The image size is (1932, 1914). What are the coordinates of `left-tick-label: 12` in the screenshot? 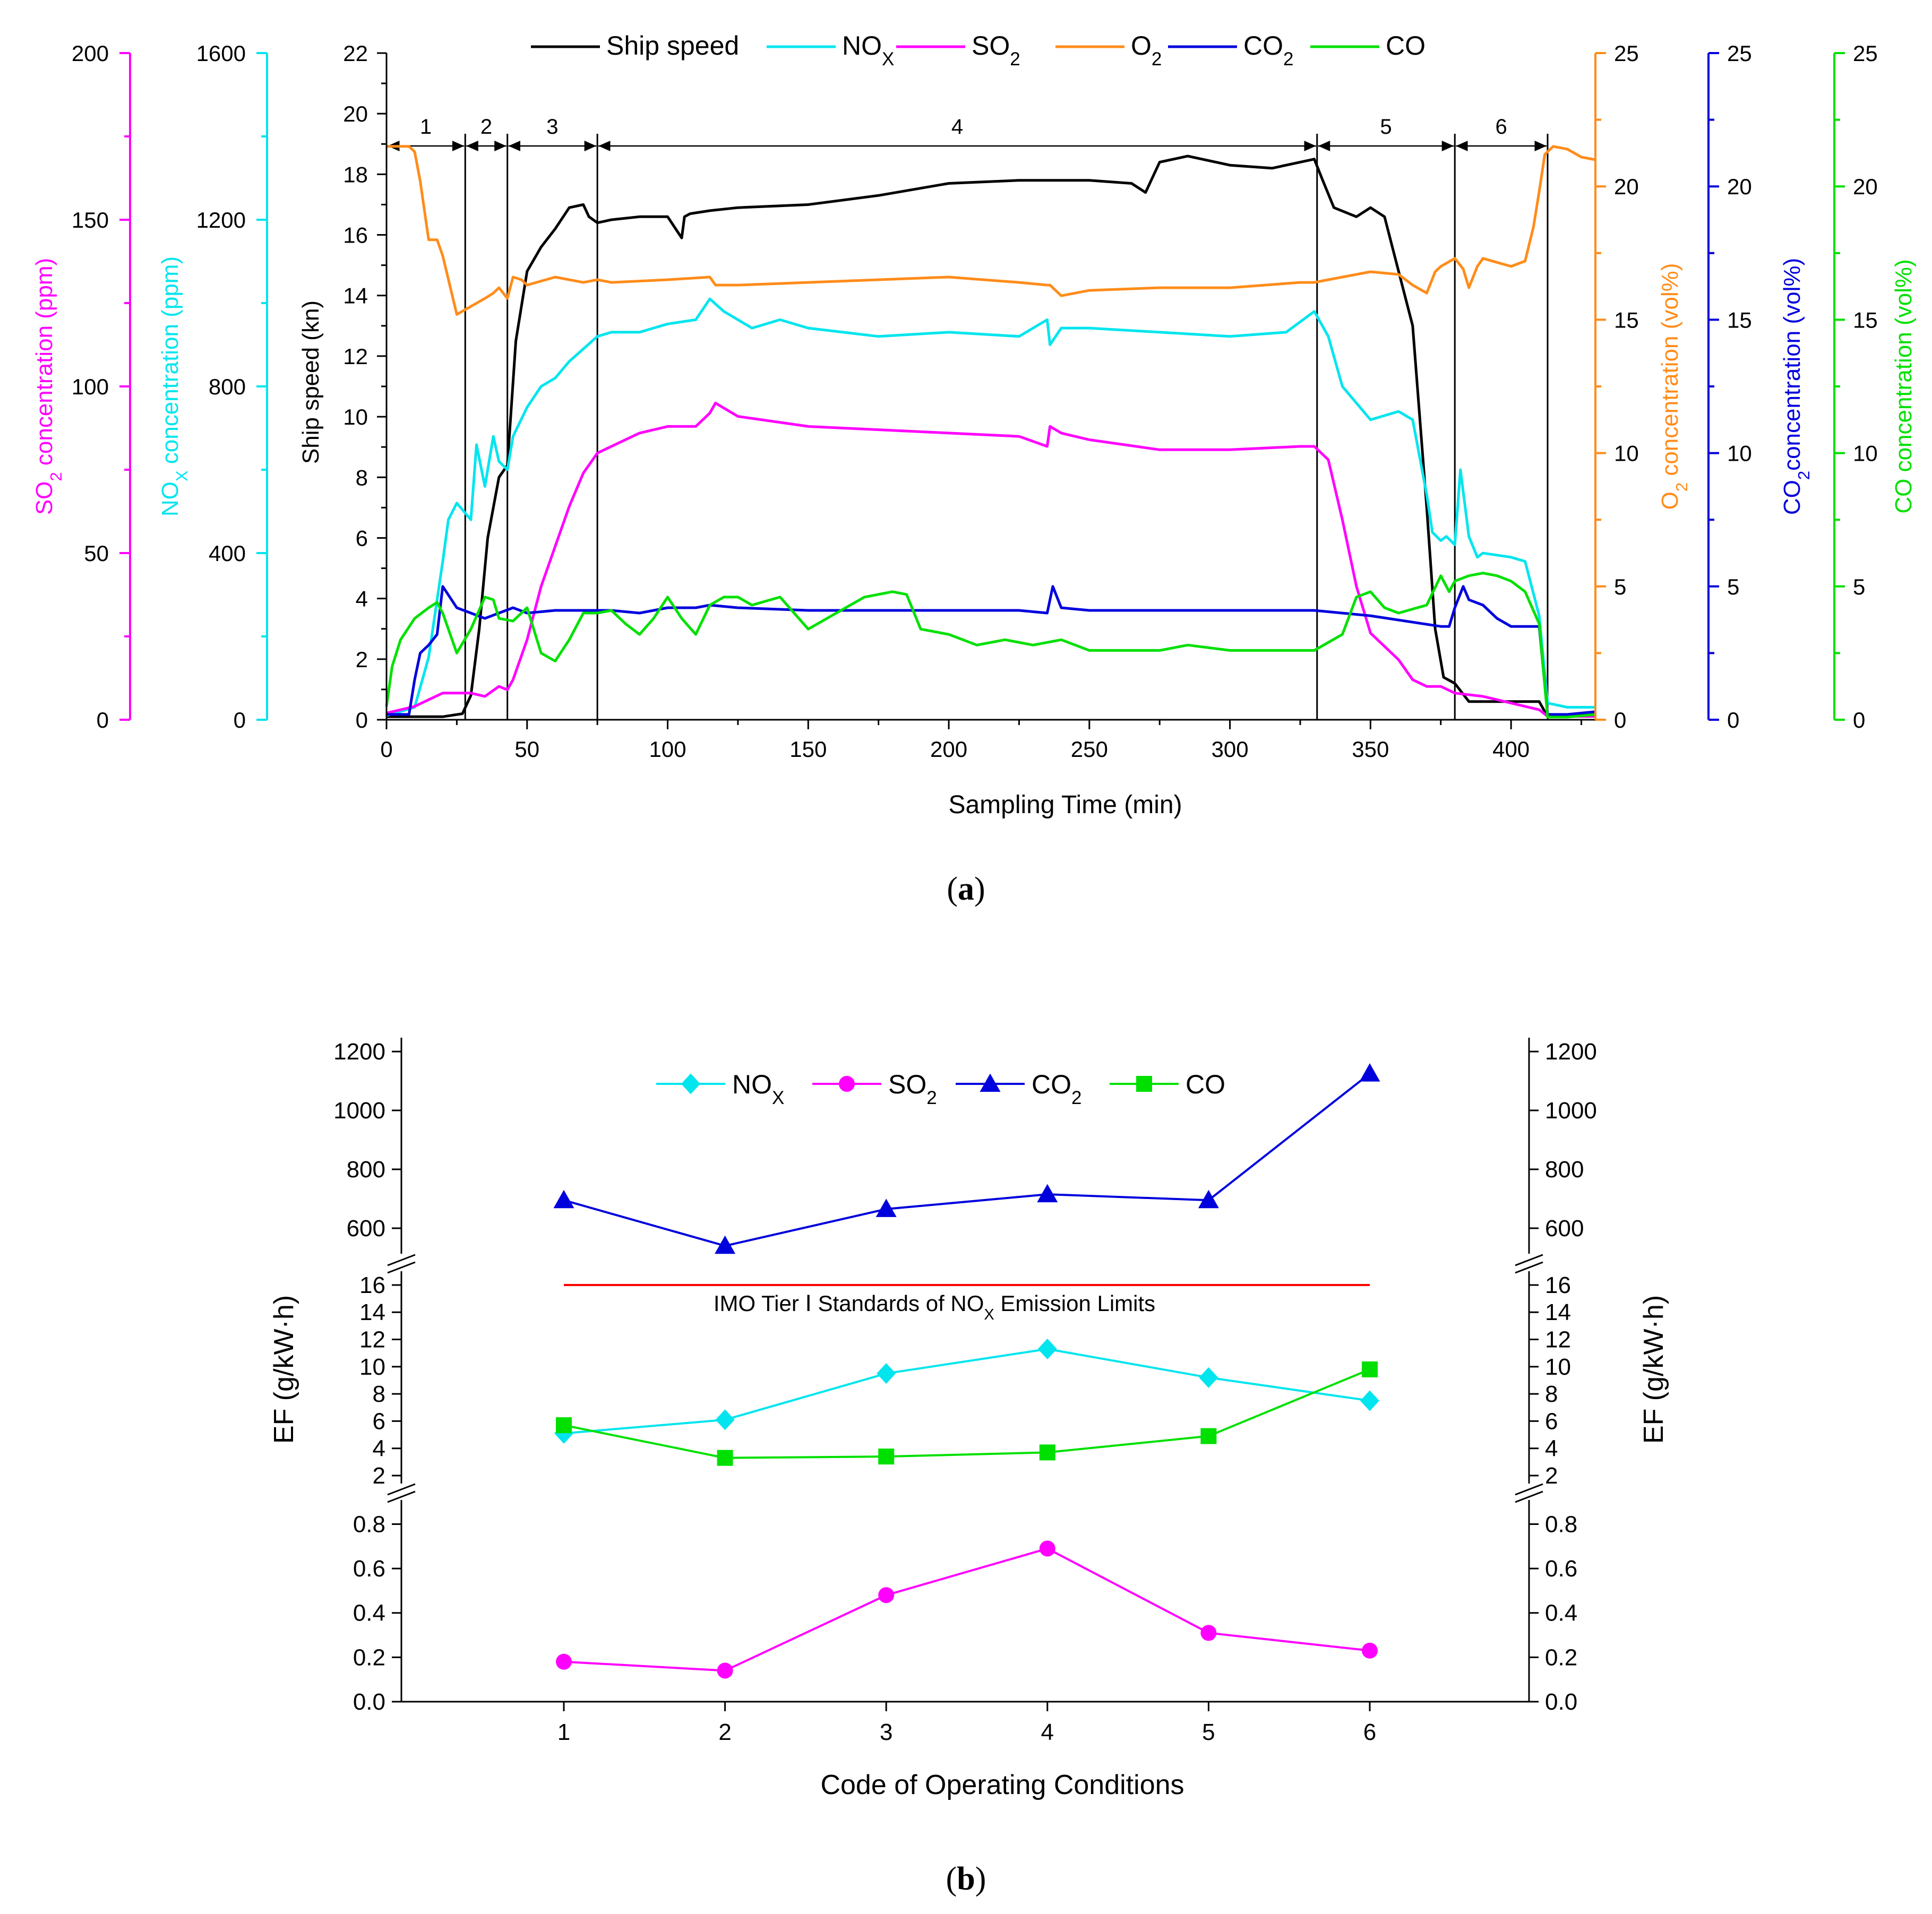 It's located at (372, 1340).